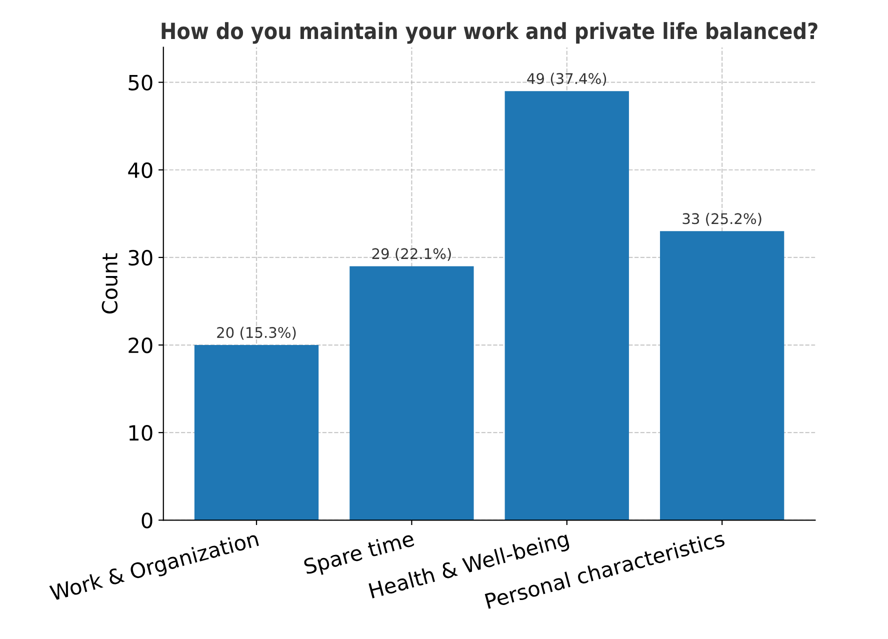 The image size is (888, 639). Describe the element at coordinates (411, 254) in the screenshot. I see `data-label: 29 (22.1%)` at that location.